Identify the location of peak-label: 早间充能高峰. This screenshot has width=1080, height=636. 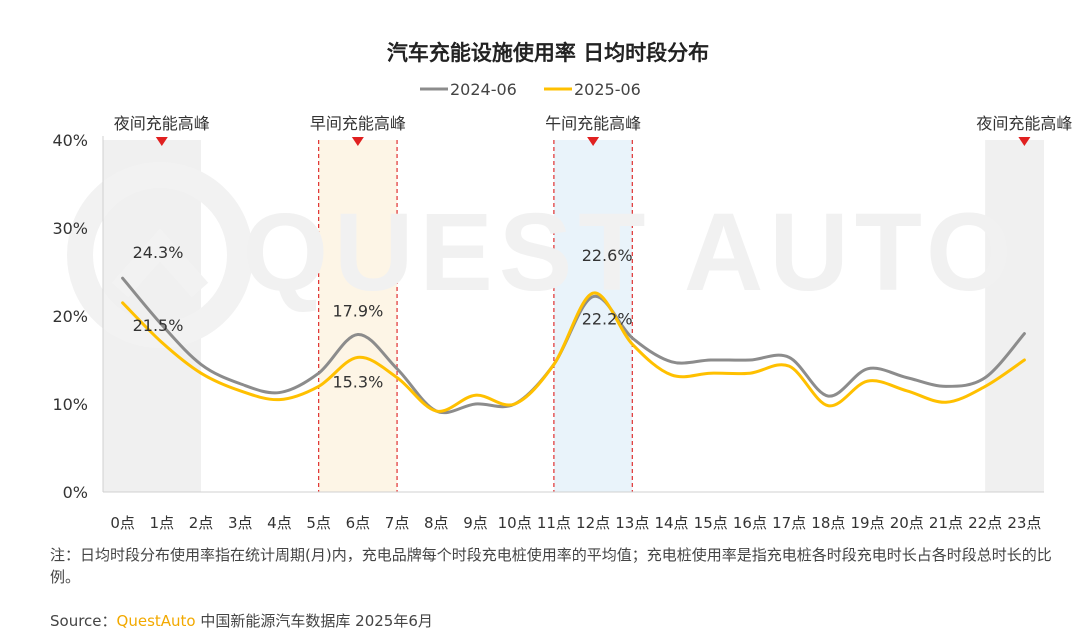
(358, 123).